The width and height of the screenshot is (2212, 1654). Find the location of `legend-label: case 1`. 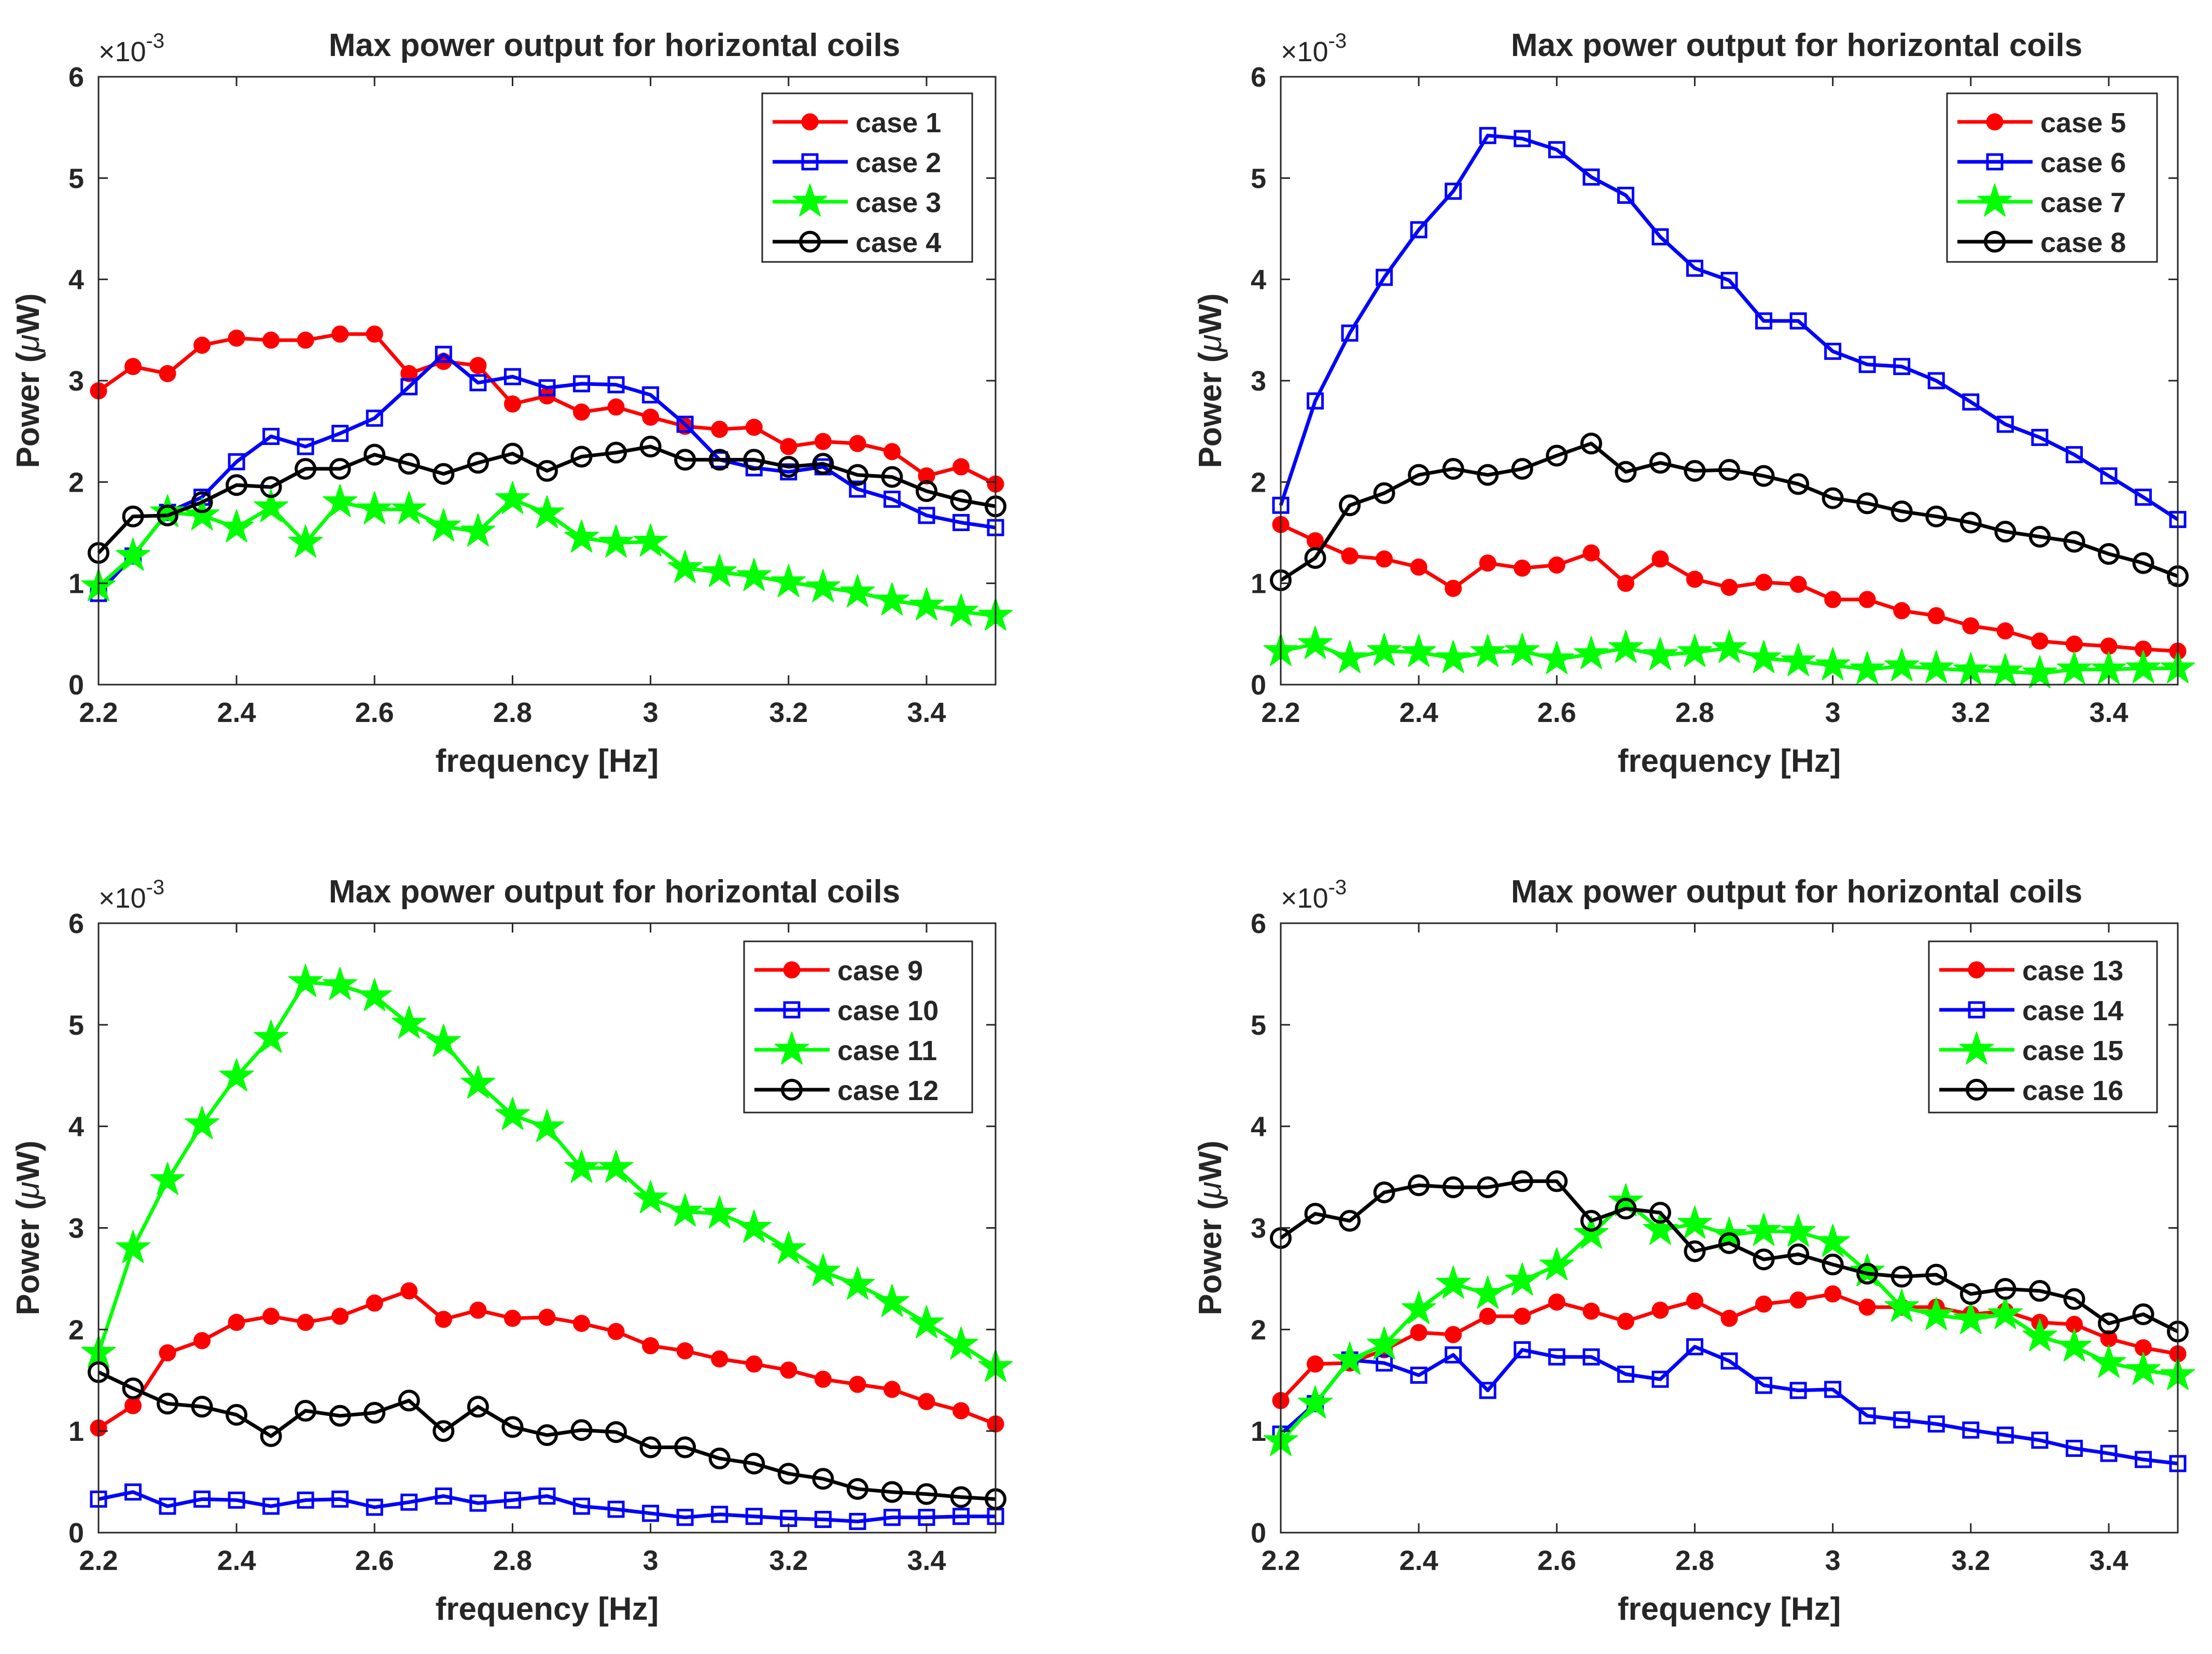

legend-label: case 1 is located at coordinates (898, 123).